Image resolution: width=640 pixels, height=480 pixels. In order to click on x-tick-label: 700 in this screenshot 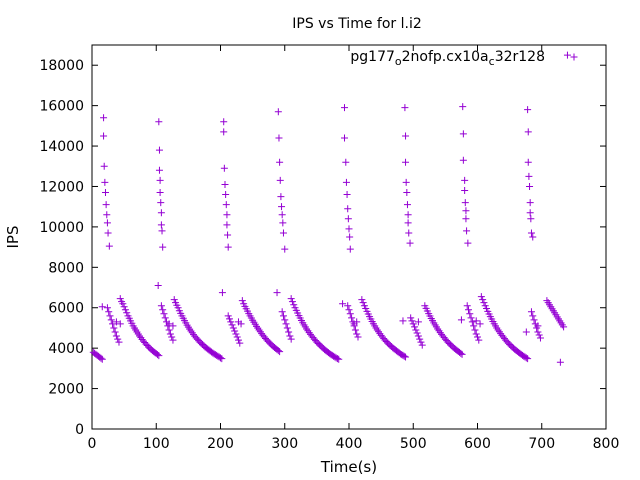, I will do `click(541, 444)`.